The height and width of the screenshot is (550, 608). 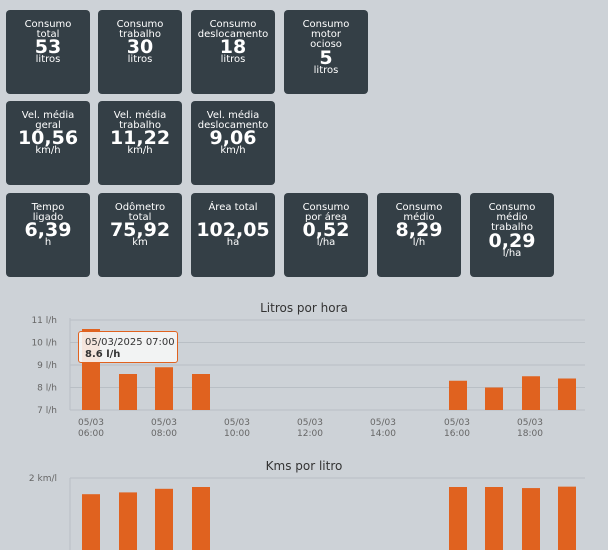 What do you see at coordinates (326, 34) in the screenshot?
I see `kpi-label: Consumo motor ocioso` at bounding box center [326, 34].